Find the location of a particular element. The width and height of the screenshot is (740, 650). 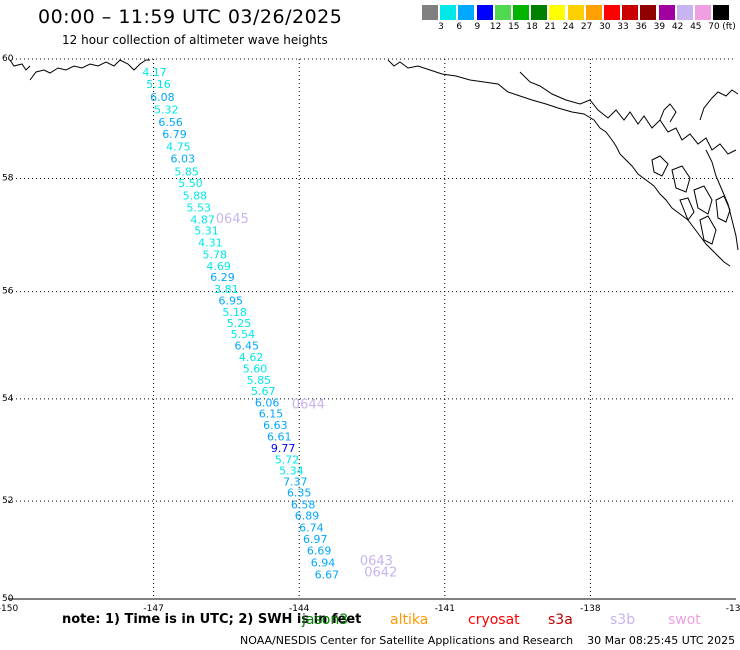

swh-value: 5.67 is located at coordinates (263, 391).